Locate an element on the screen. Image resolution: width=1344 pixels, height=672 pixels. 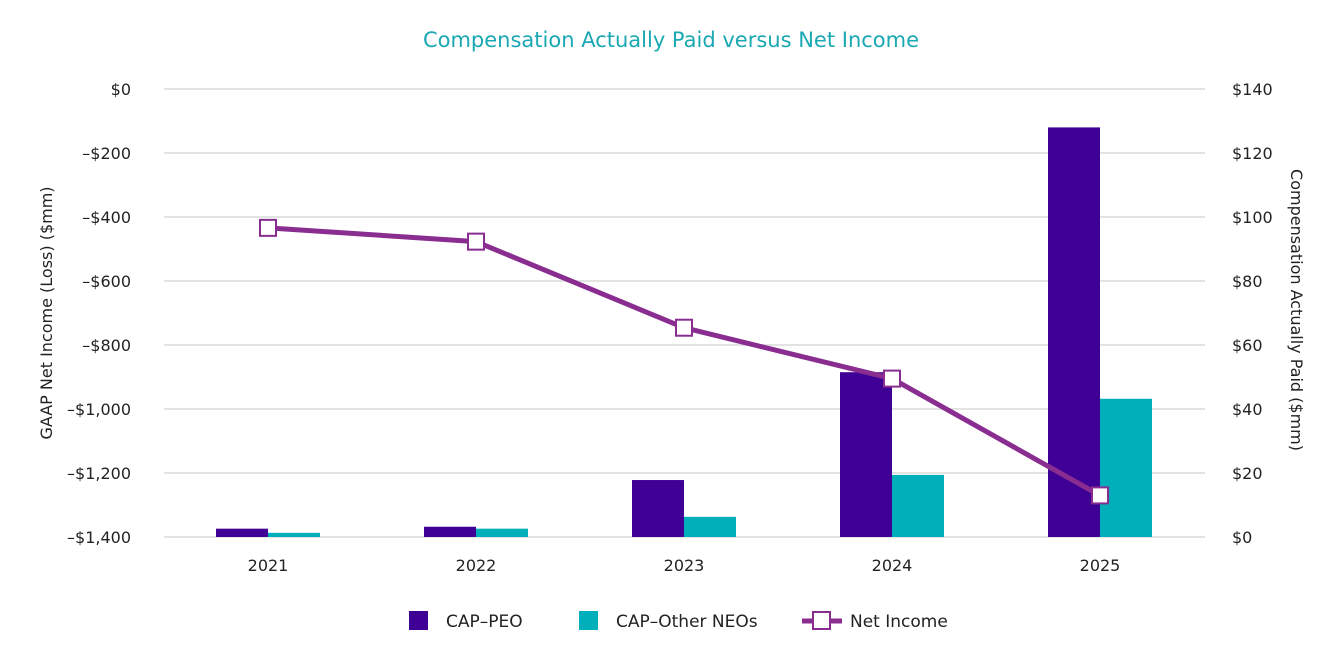
left-tick-label: –$600 is located at coordinates (106, 281).